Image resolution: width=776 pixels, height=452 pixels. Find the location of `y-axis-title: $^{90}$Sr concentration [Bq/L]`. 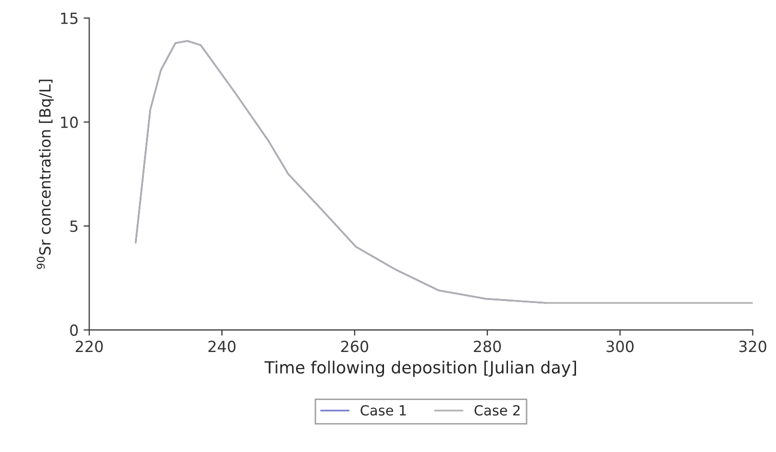

y-axis-title: $^{90}$Sr concentration [Bq/L] is located at coordinates (45, 174).